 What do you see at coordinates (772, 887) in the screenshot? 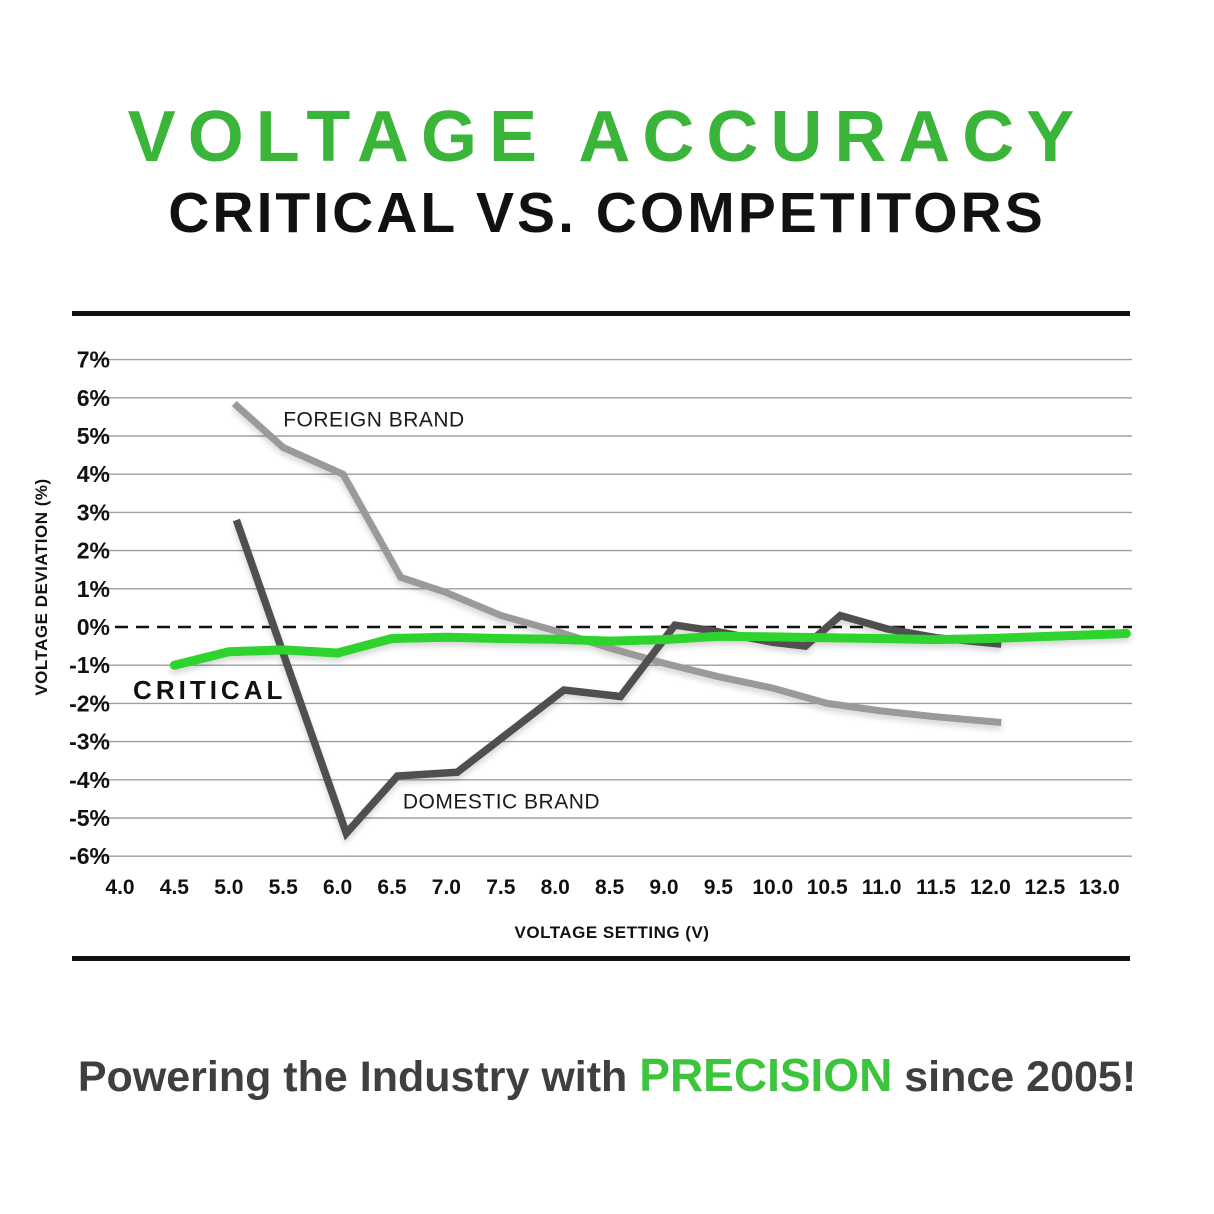
I see `x-axis-tick-label: 10.0` at bounding box center [772, 887].